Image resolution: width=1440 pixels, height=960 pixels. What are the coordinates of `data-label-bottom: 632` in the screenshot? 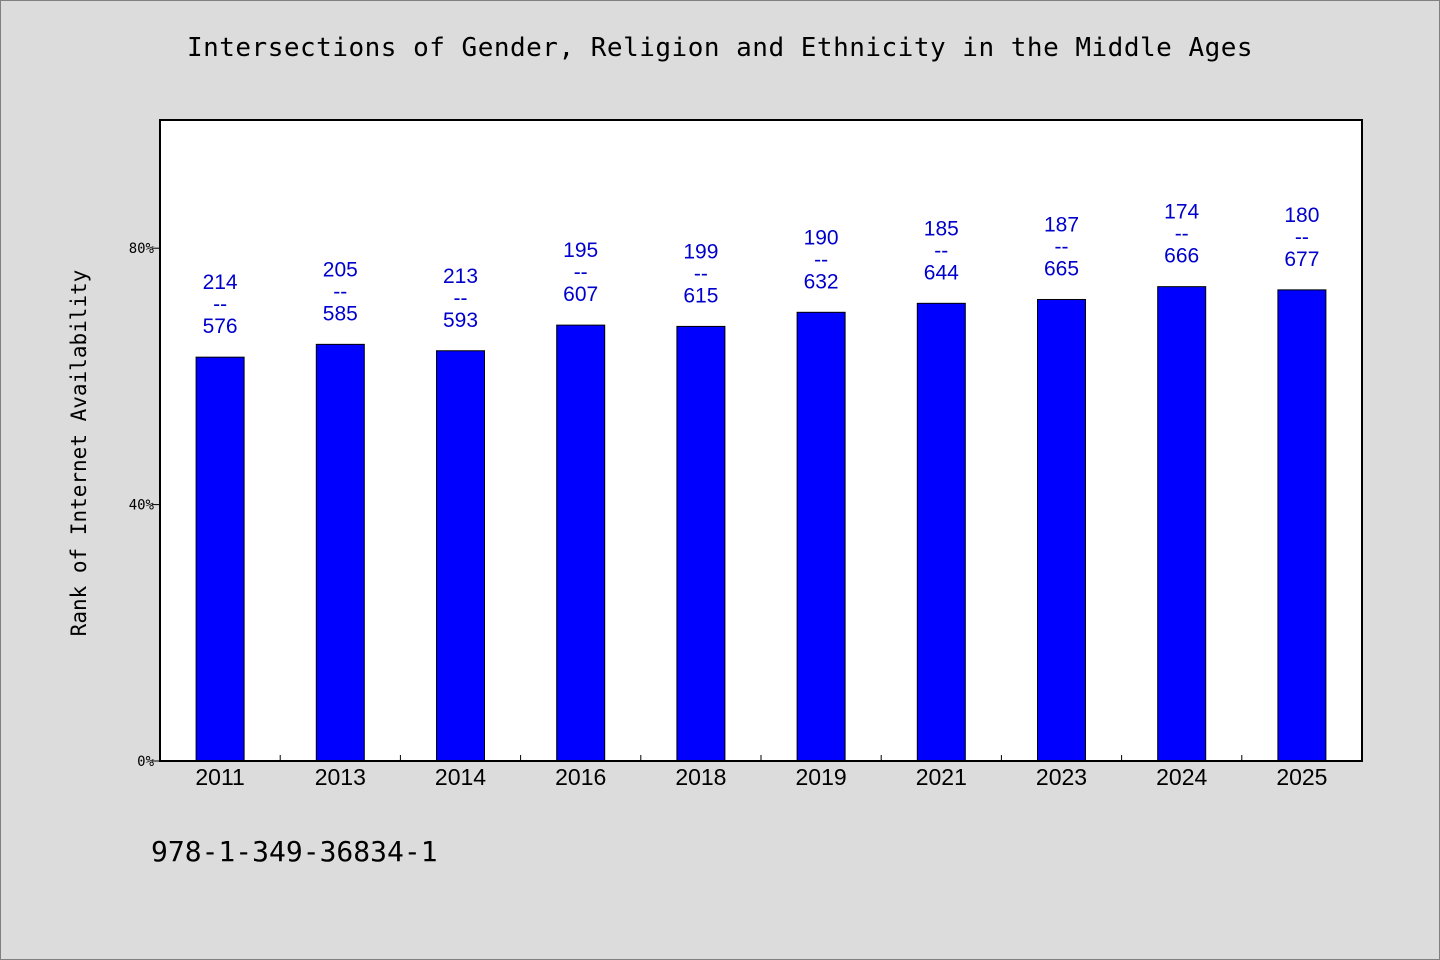 It's located at (821, 281).